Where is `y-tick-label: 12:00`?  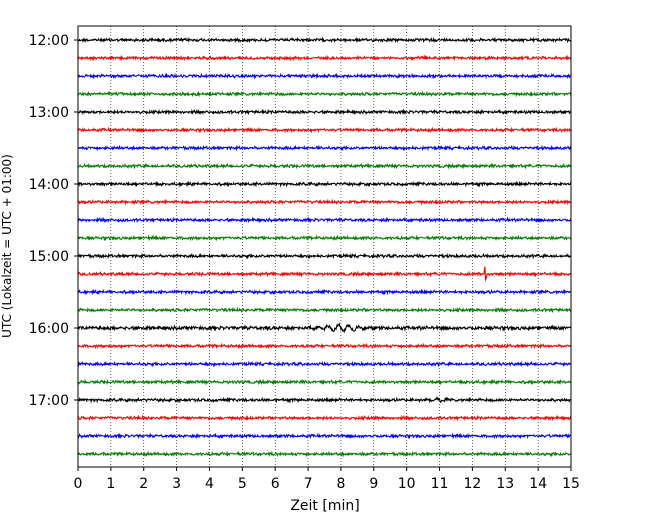 y-tick-label: 12:00 is located at coordinates (49, 41).